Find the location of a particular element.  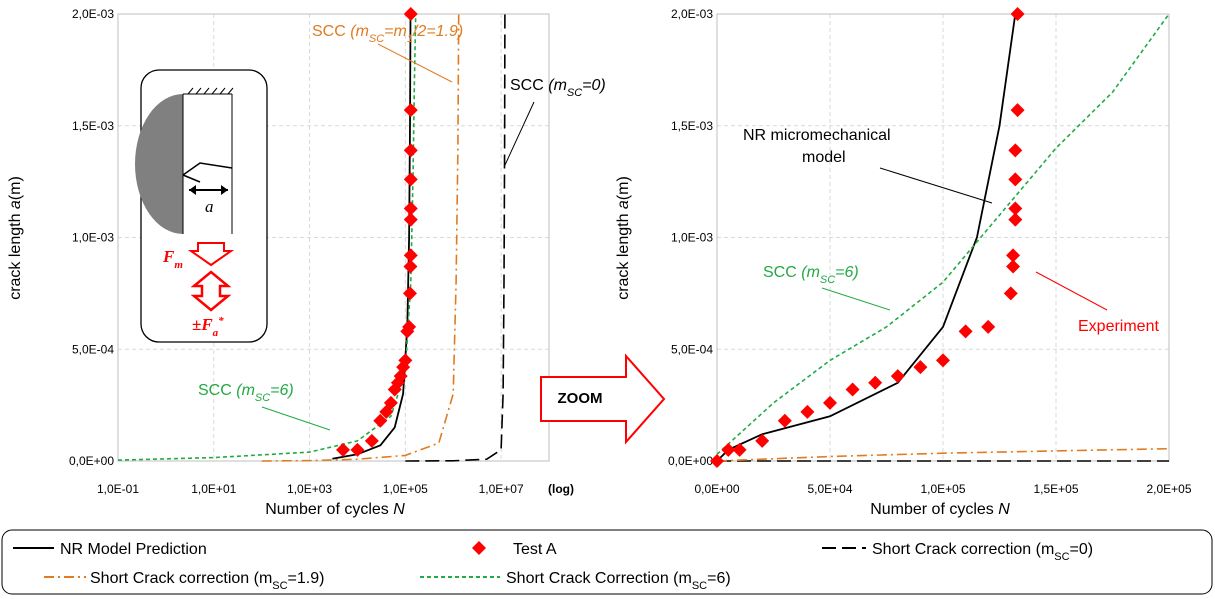

left-x-tick-label: 1,0E+07 is located at coordinates (501, 489).